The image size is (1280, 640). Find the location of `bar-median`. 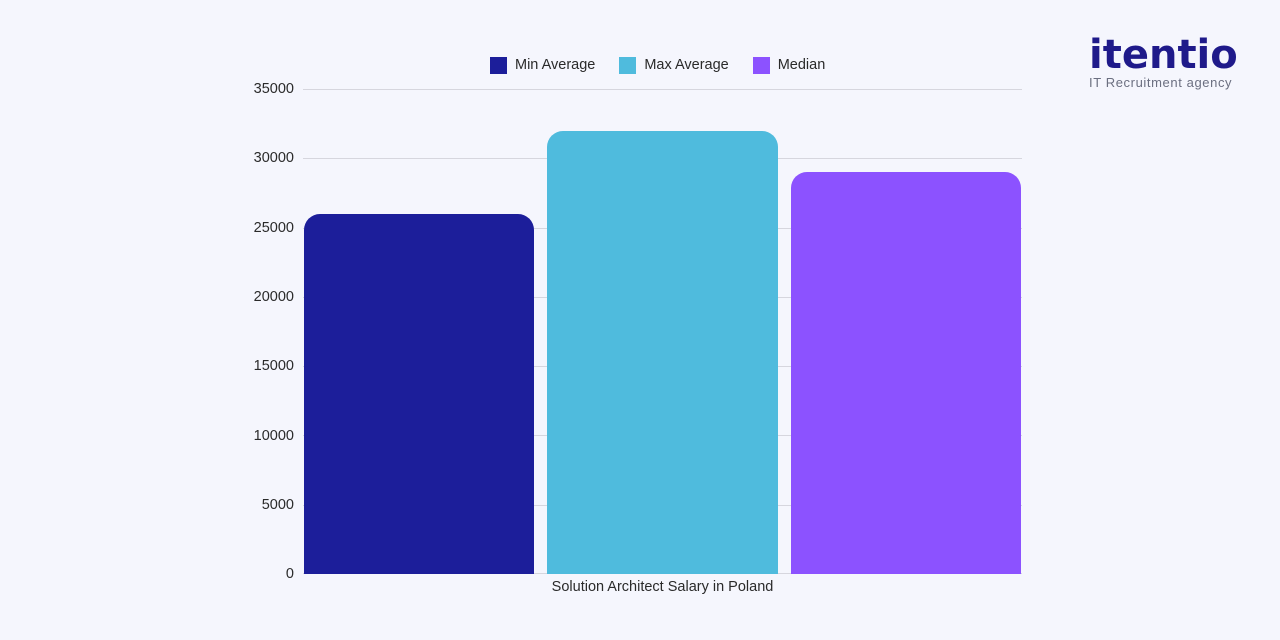

bar-median is located at coordinates (906, 373).